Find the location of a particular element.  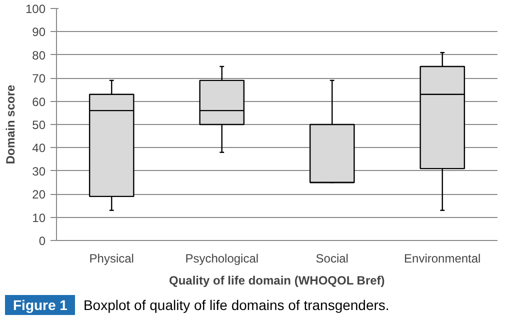

y-tick-label: 80 is located at coordinates (39, 55).